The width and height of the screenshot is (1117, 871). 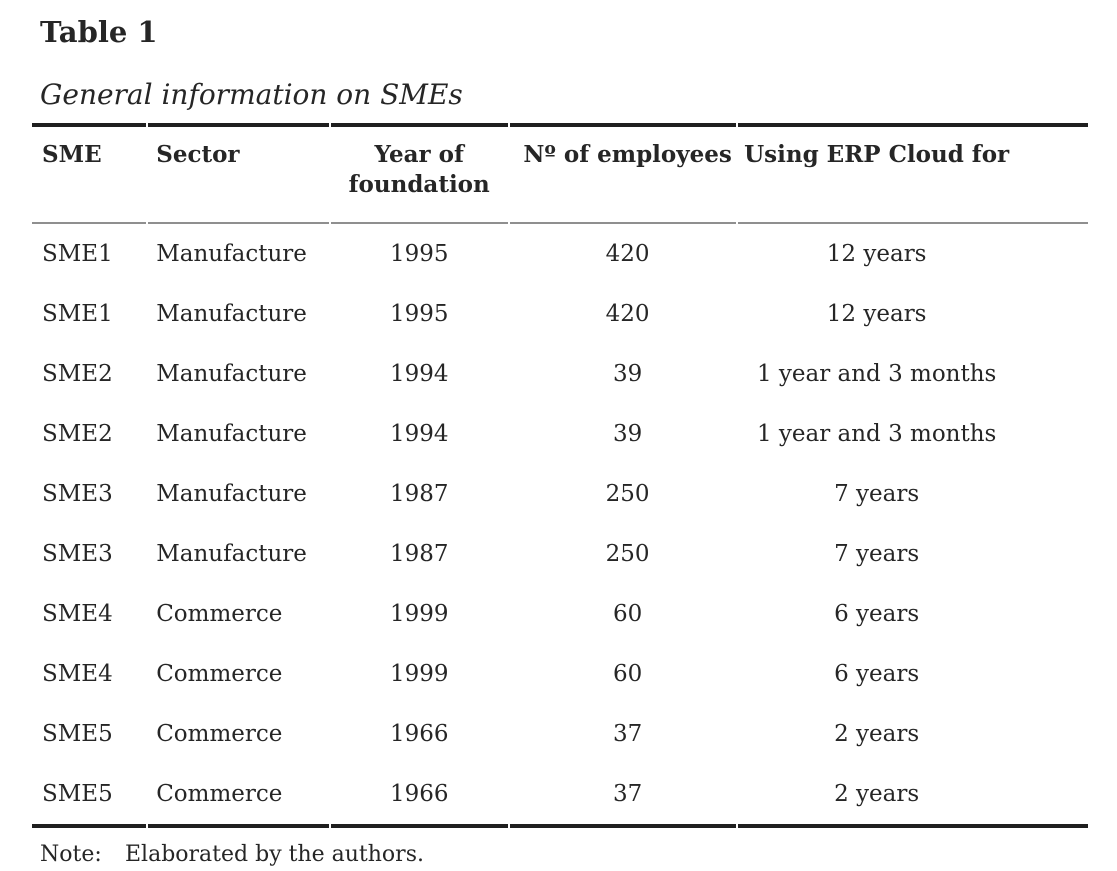 What do you see at coordinates (913, 173) in the screenshot?
I see `column-header-using-erp-cloud-for: Using ERP Cloud for` at bounding box center [913, 173].